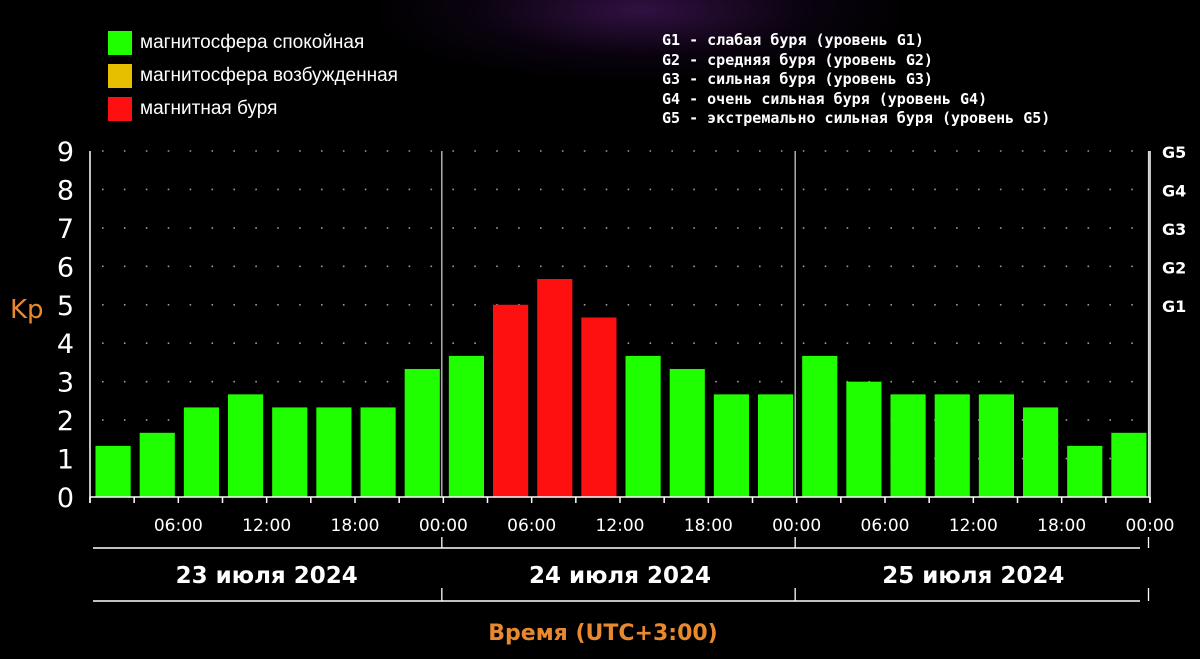 The height and width of the screenshot is (659, 1200). Describe the element at coordinates (209, 108) in the screenshot. I see `legend-label-storm: магнитная буря` at that location.